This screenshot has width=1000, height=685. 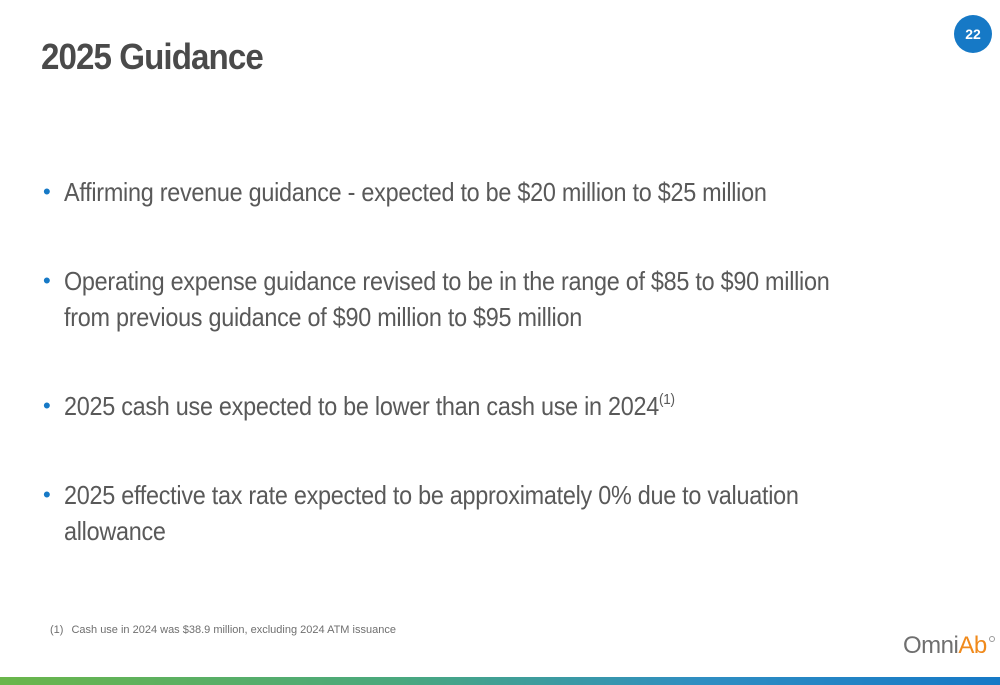 I want to click on footnote-reference: (1), so click(x=667, y=399).